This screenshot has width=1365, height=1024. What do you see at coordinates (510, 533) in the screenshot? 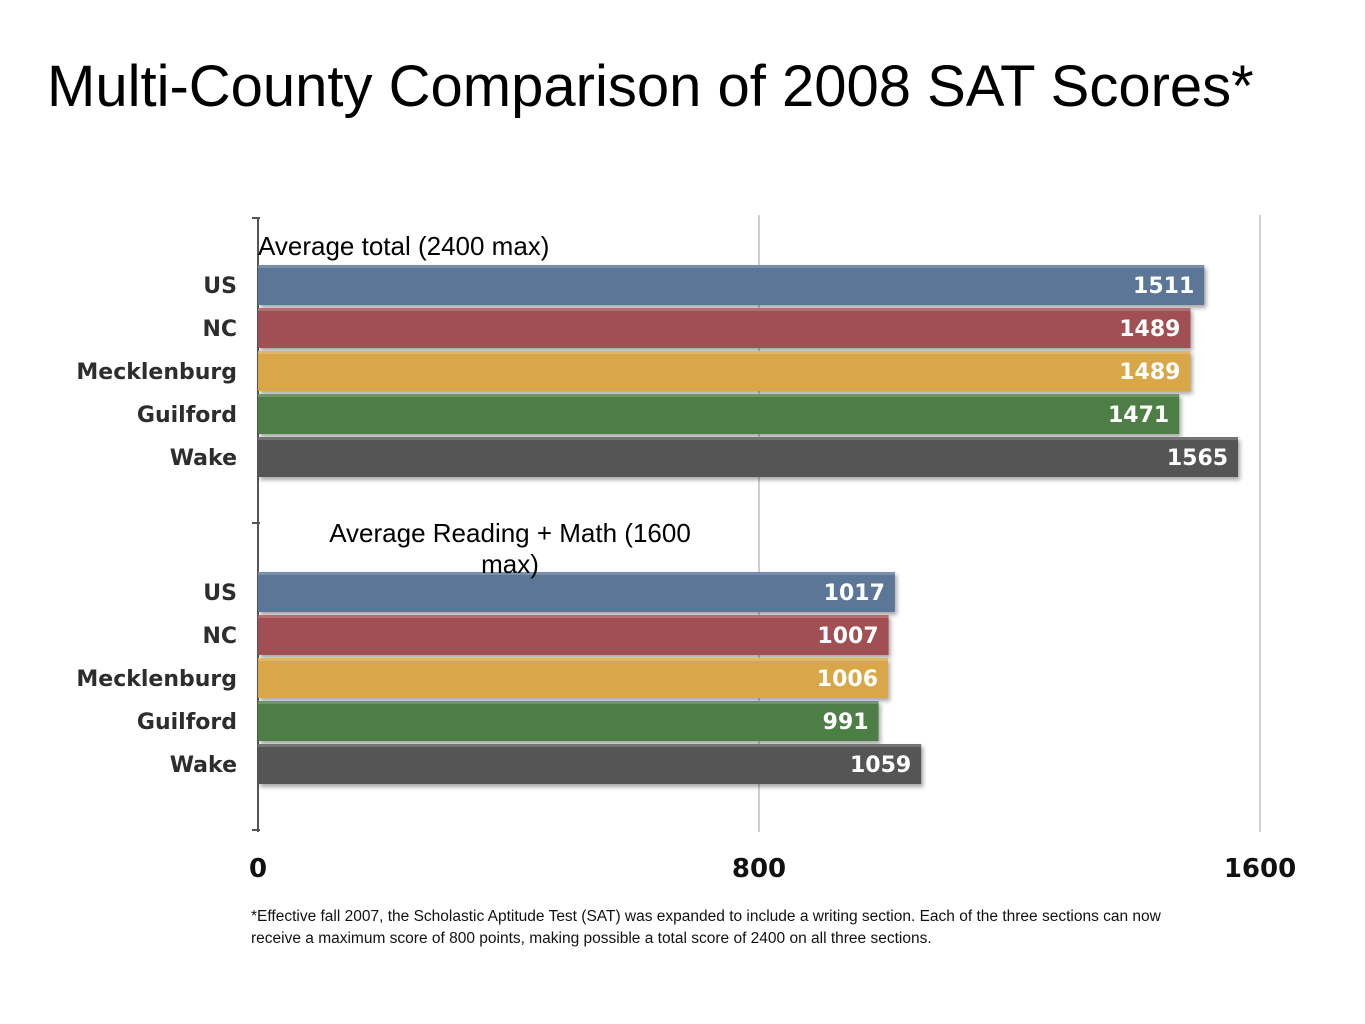
I see `panel-subtitle: Average Reading + Math (1600` at bounding box center [510, 533].